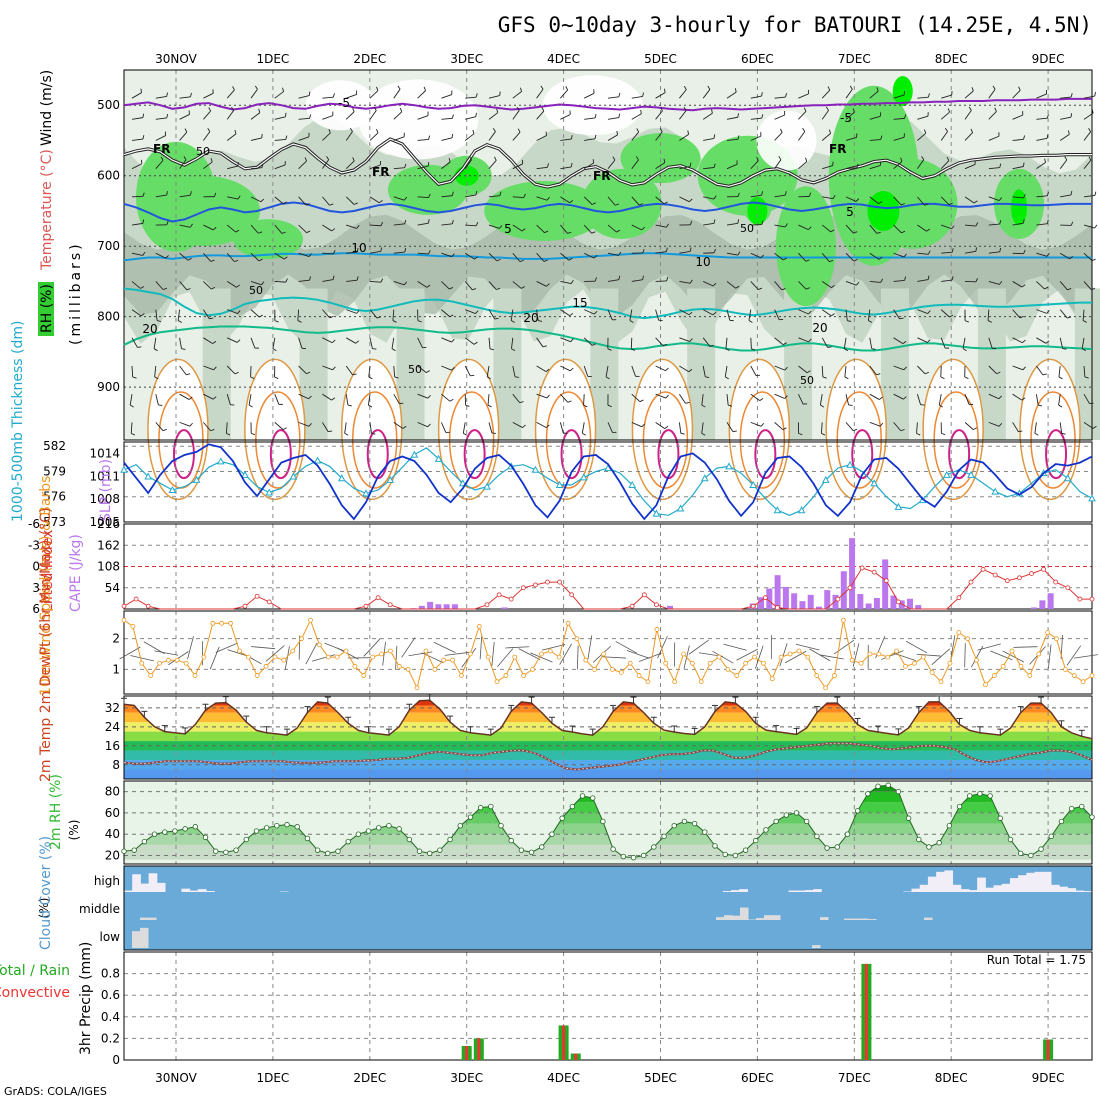 The image size is (1100, 1100). What do you see at coordinates (76, 293) in the screenshot?
I see `millibars-axis-label: (millibars)` at bounding box center [76, 293].